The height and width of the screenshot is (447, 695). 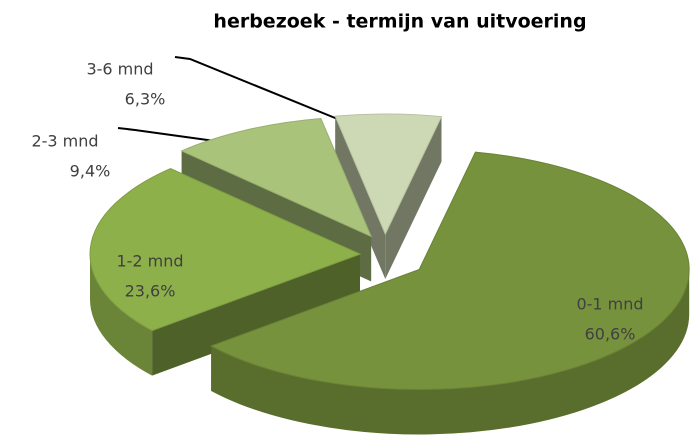 I want to click on category-label: 0-1 mnd, so click(x=609, y=304).